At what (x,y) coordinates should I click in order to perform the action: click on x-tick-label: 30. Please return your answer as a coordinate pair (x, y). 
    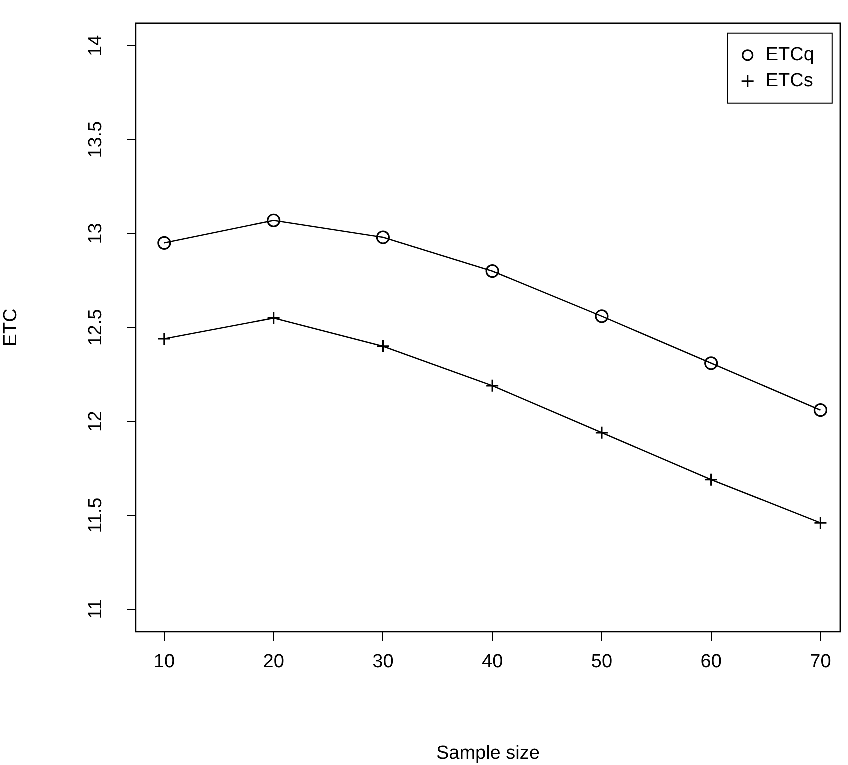
    Looking at the image, I should click on (383, 662).